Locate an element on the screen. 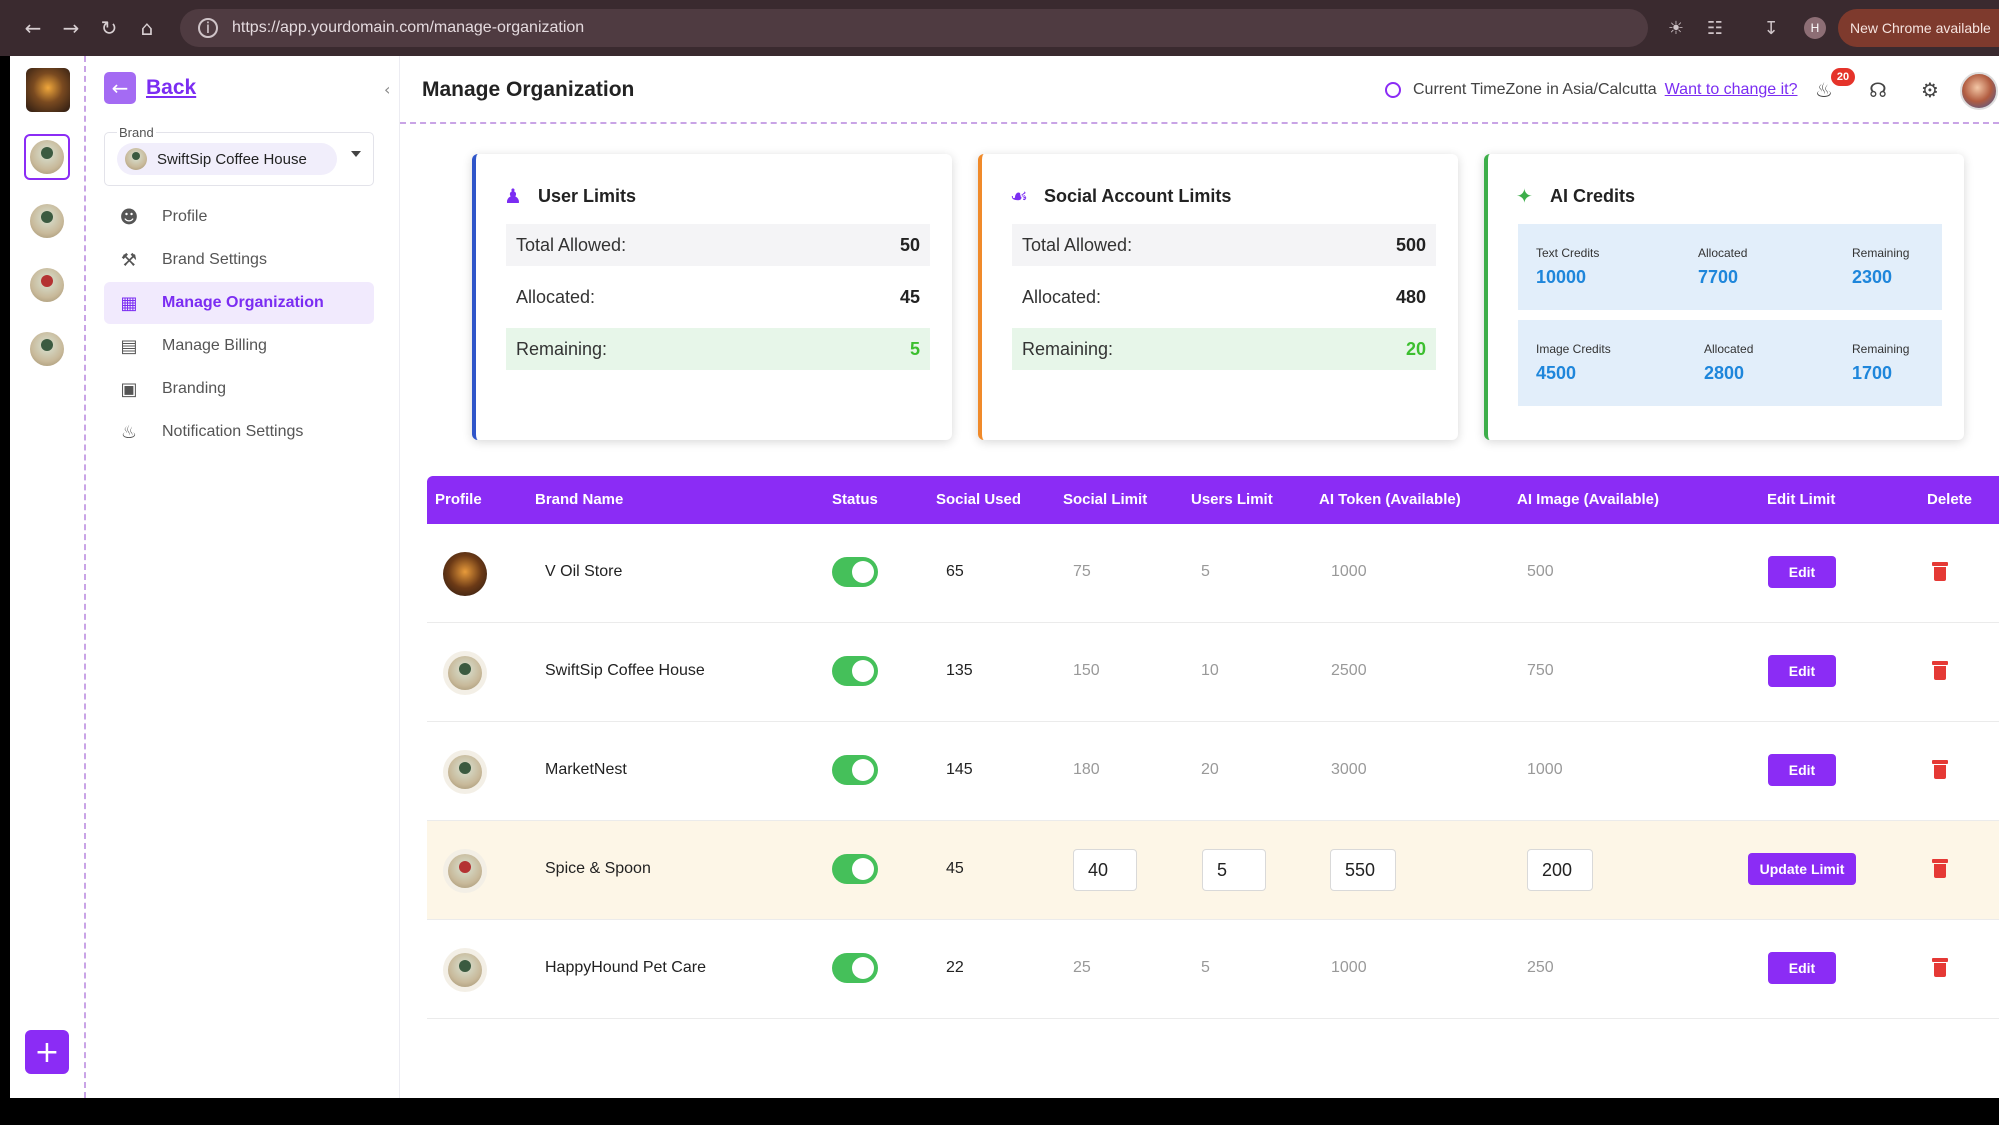  social-limit-input: 40 is located at coordinates (1105, 870).